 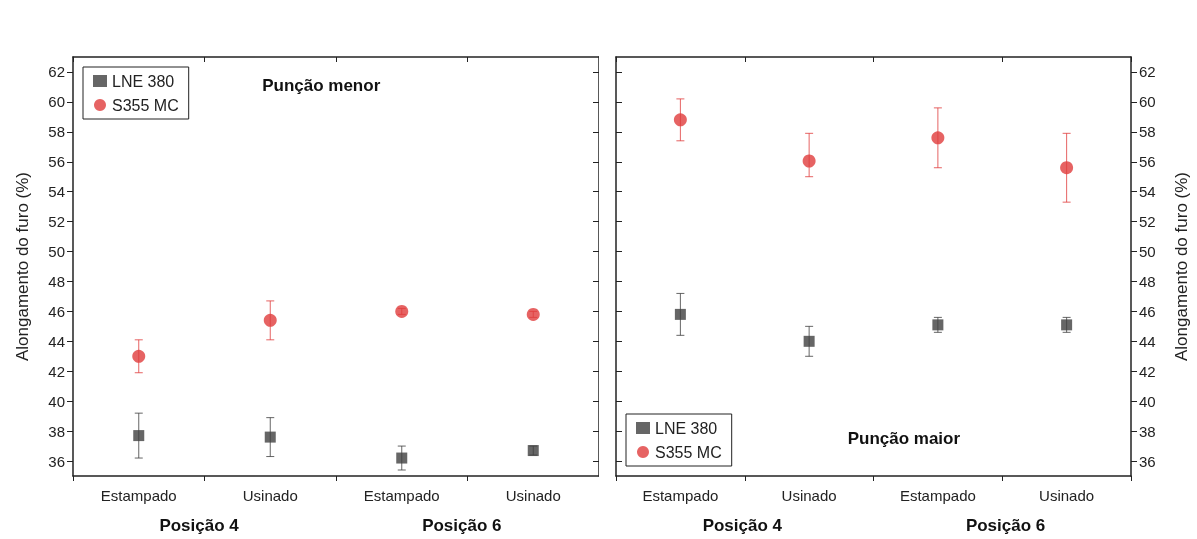 I want to click on y-tick-label: 50, so click(x=56, y=252).